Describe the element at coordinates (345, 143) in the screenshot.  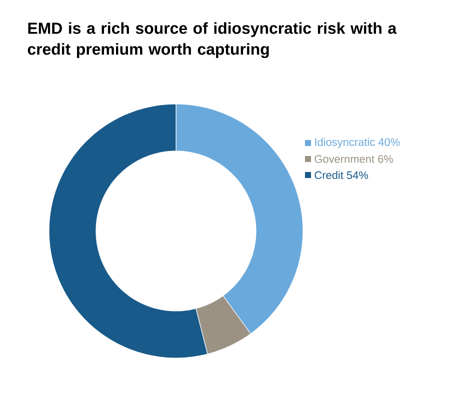
I see `legend-label: Idiosyncratic` at that location.